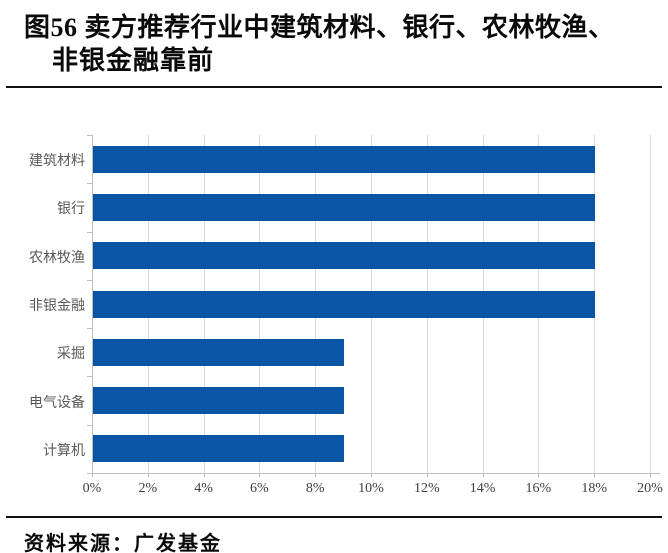 This screenshot has height=553, width=668. Describe the element at coordinates (219, 401) in the screenshot. I see `bar-电气设备` at that location.